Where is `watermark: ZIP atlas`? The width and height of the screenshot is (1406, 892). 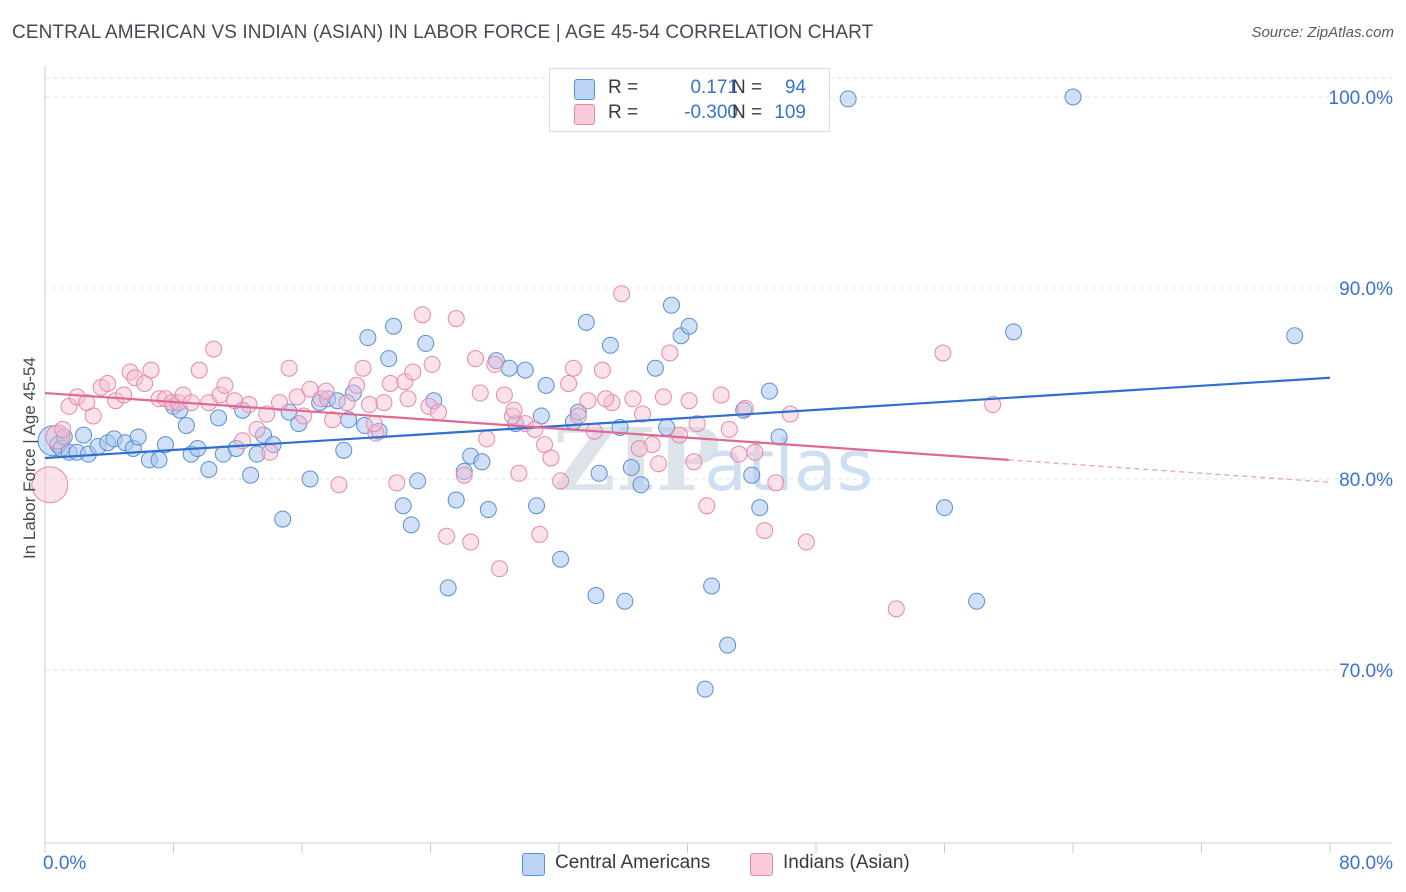 watermark: ZIP atlas is located at coordinates (713, 460).